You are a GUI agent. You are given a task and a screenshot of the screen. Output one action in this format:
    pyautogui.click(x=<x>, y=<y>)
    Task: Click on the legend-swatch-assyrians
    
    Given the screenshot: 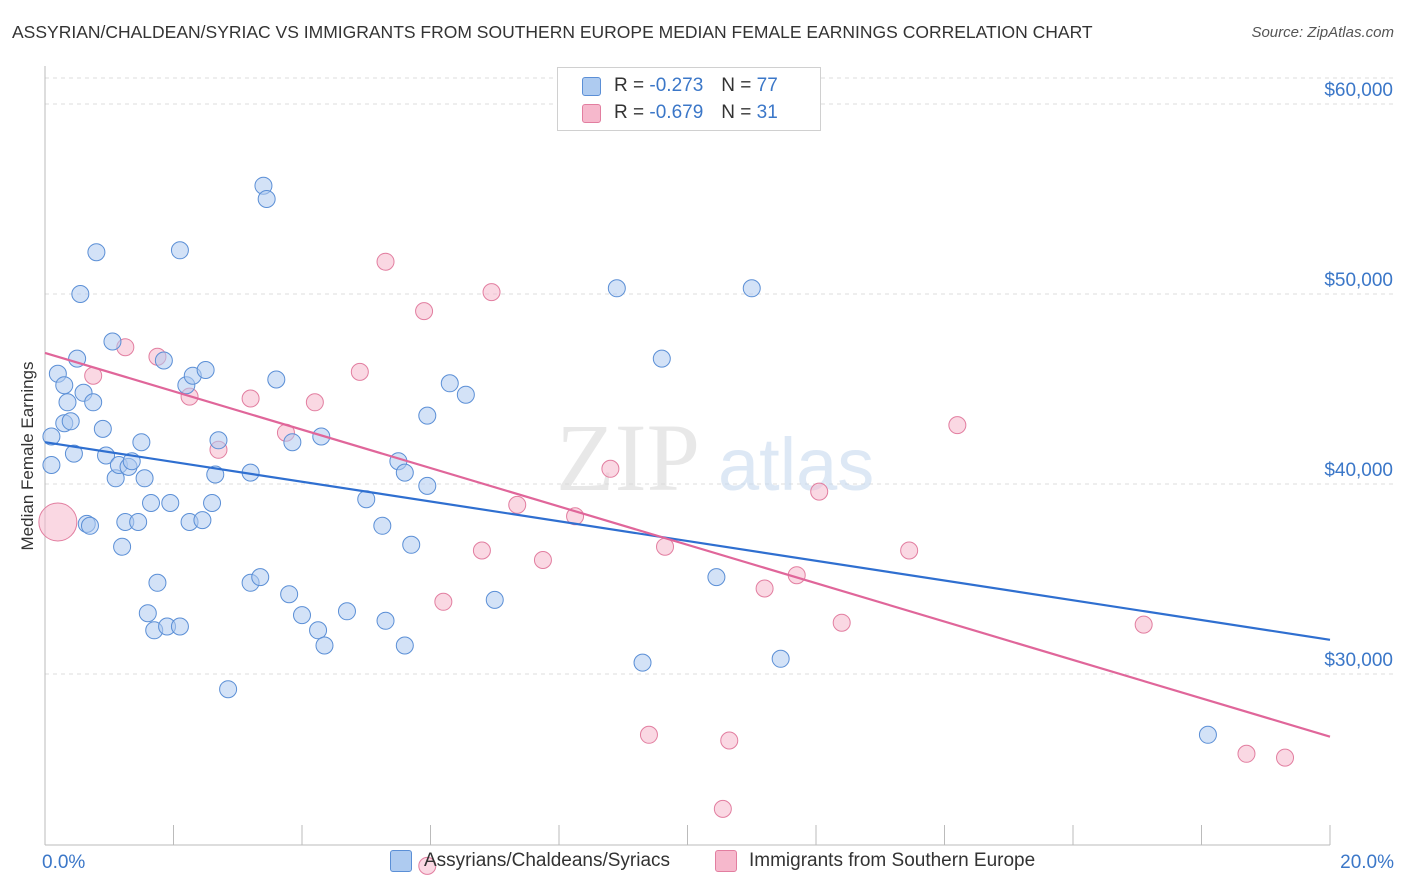 What is the action you would take?
    pyautogui.click(x=591, y=86)
    